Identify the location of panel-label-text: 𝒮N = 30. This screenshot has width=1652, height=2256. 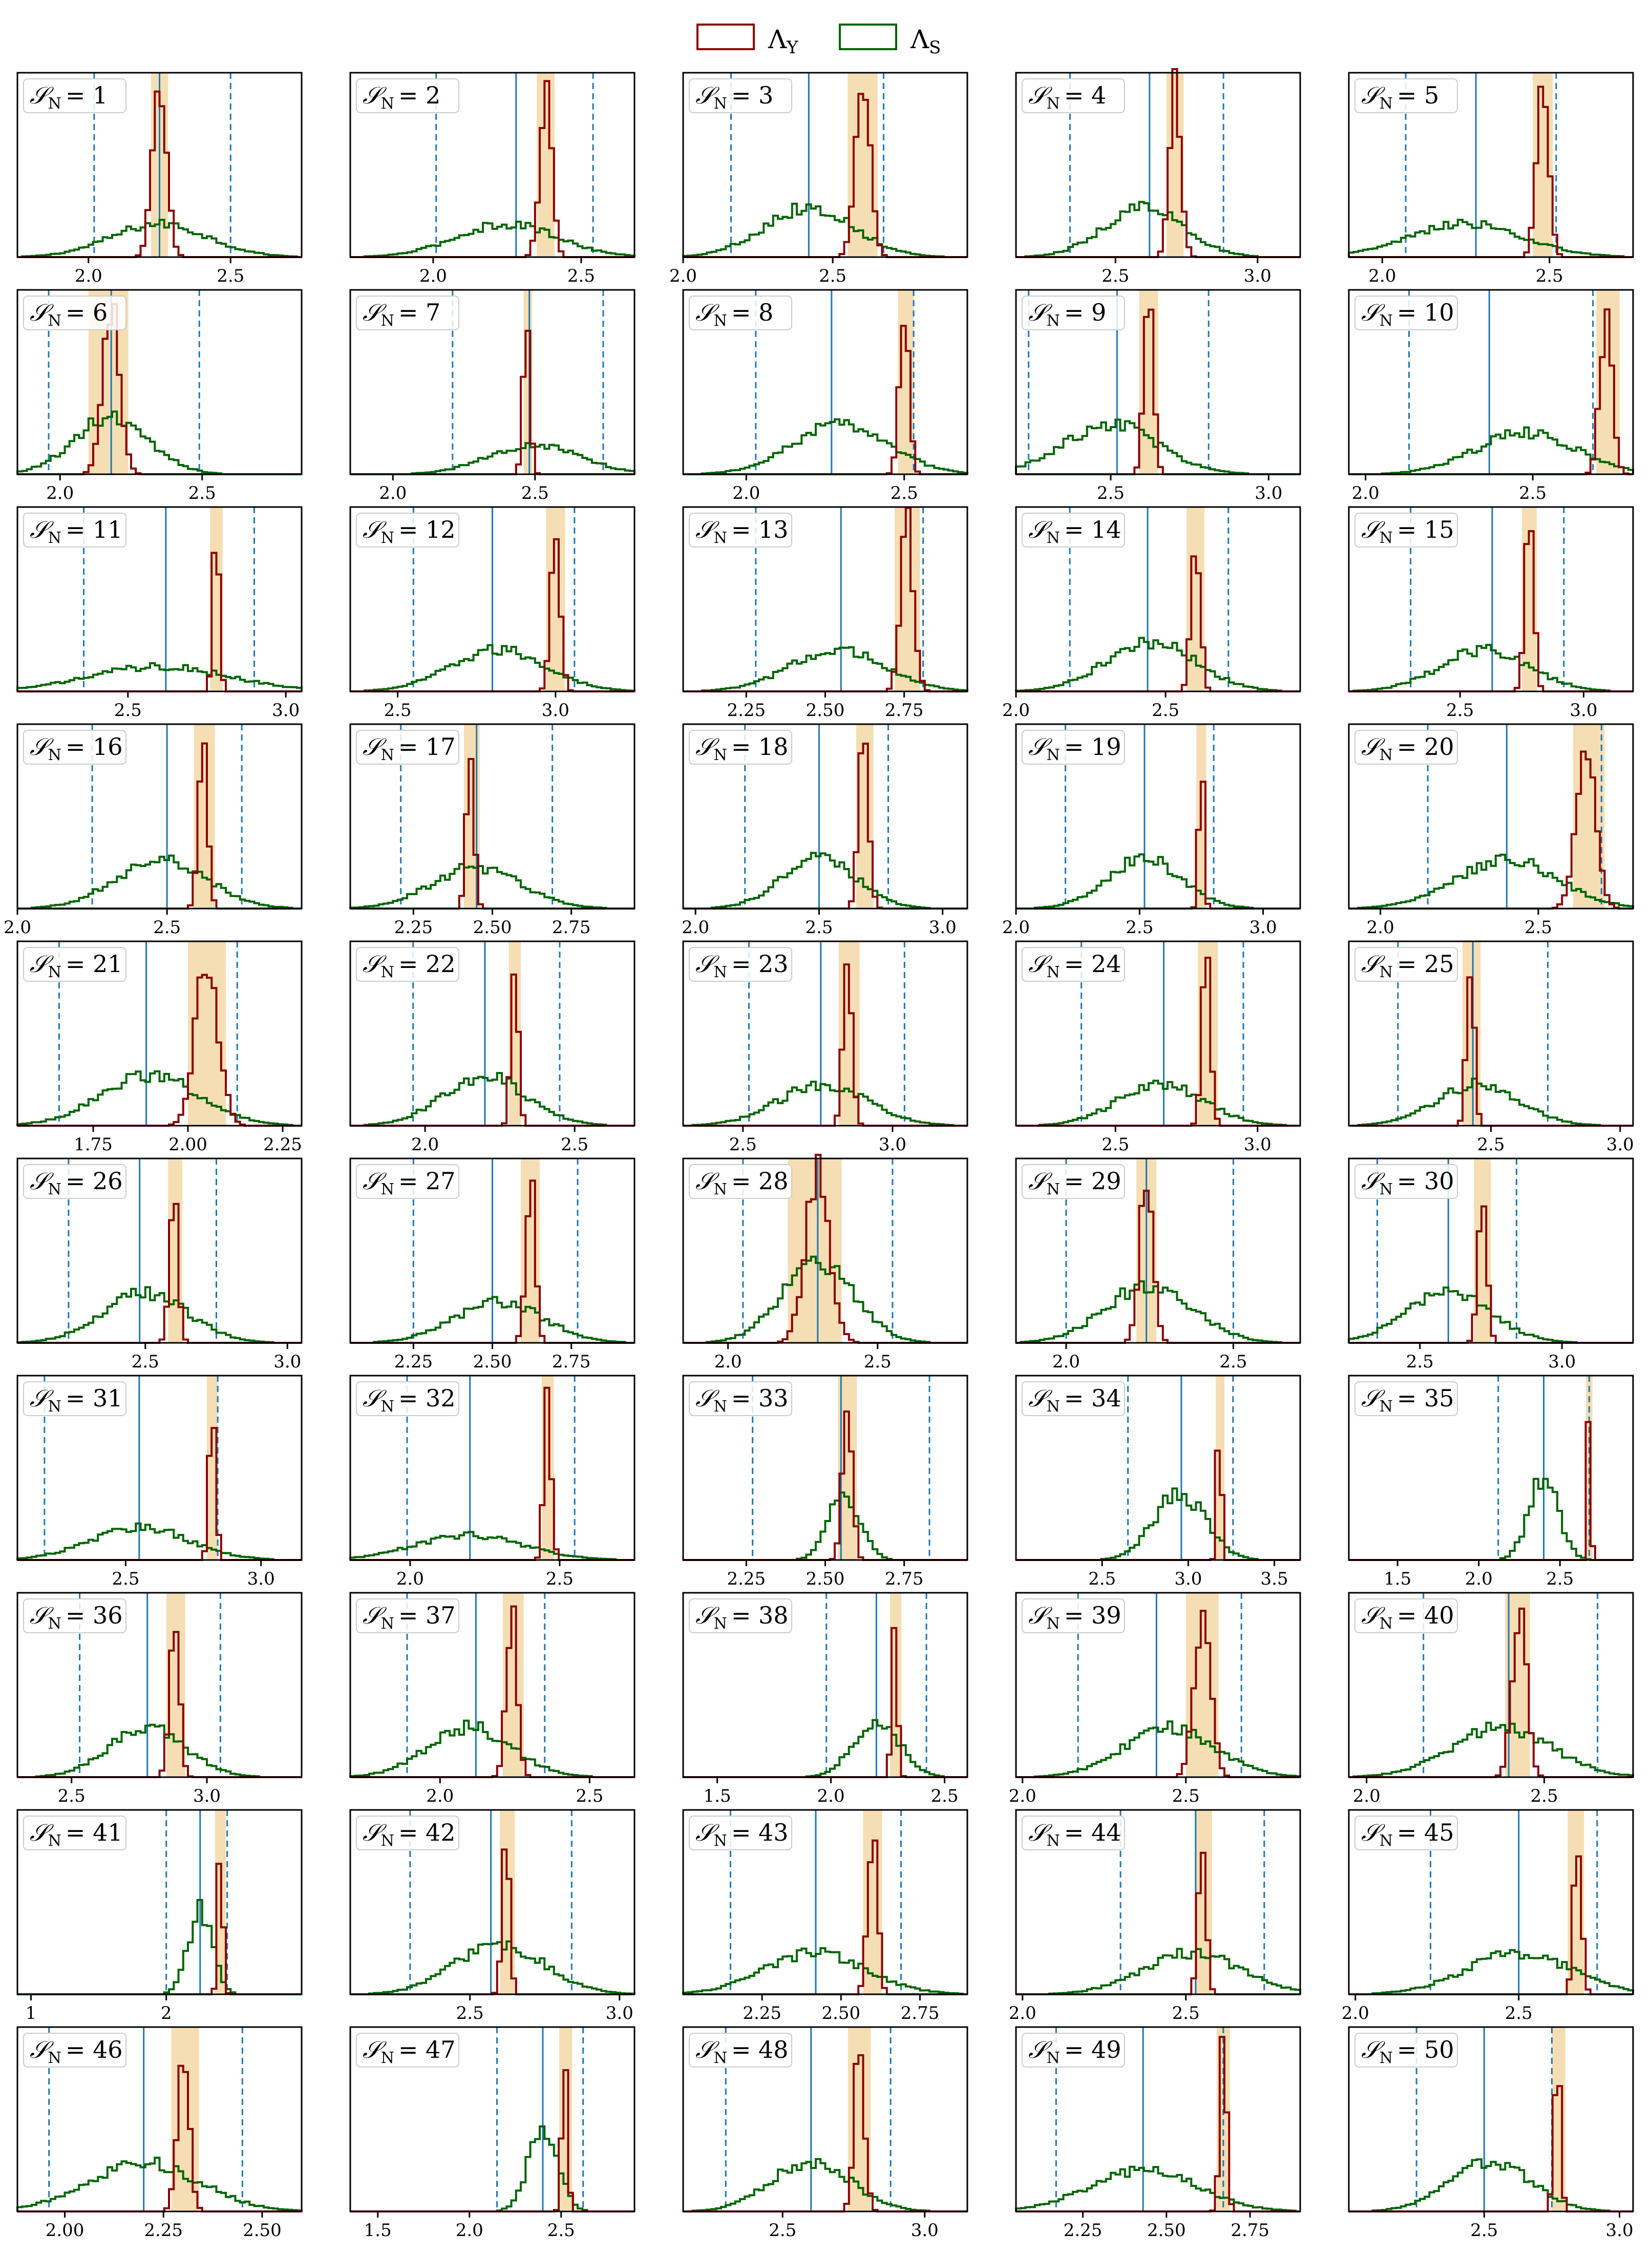
(1408, 1182).